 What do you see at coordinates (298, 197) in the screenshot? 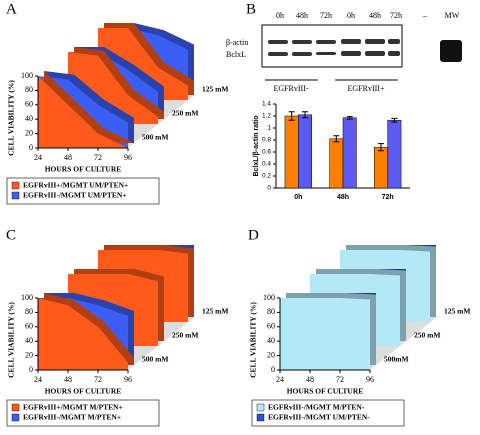
I see `x-tick-label: 0h` at bounding box center [298, 197].